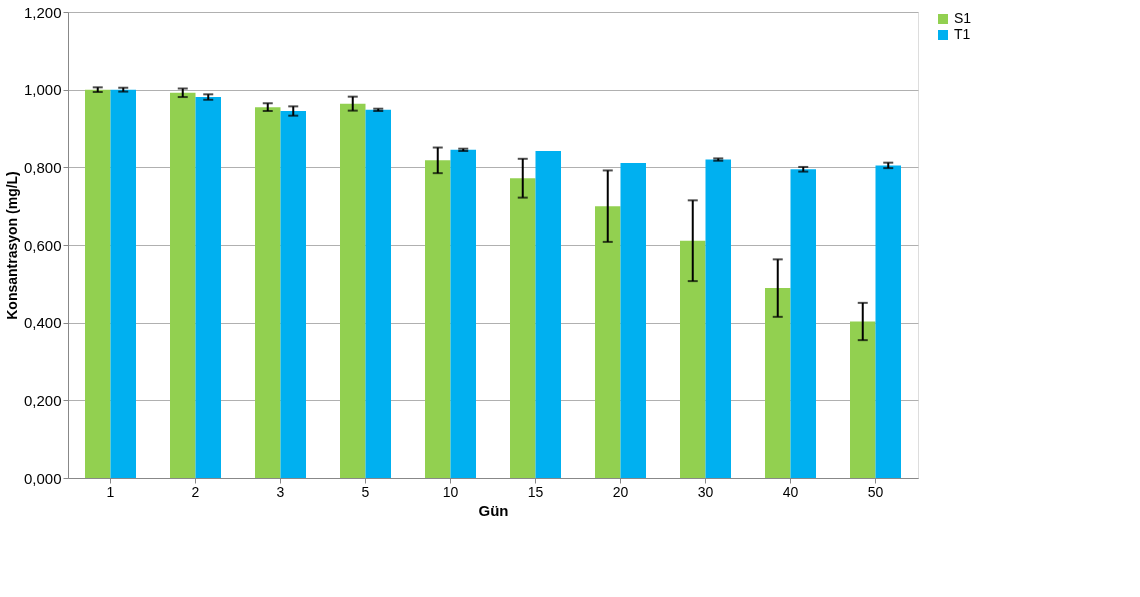 Image resolution: width=1140 pixels, height=597 pixels. Describe the element at coordinates (620, 491) in the screenshot. I see `x-tick-label: 20` at that location.